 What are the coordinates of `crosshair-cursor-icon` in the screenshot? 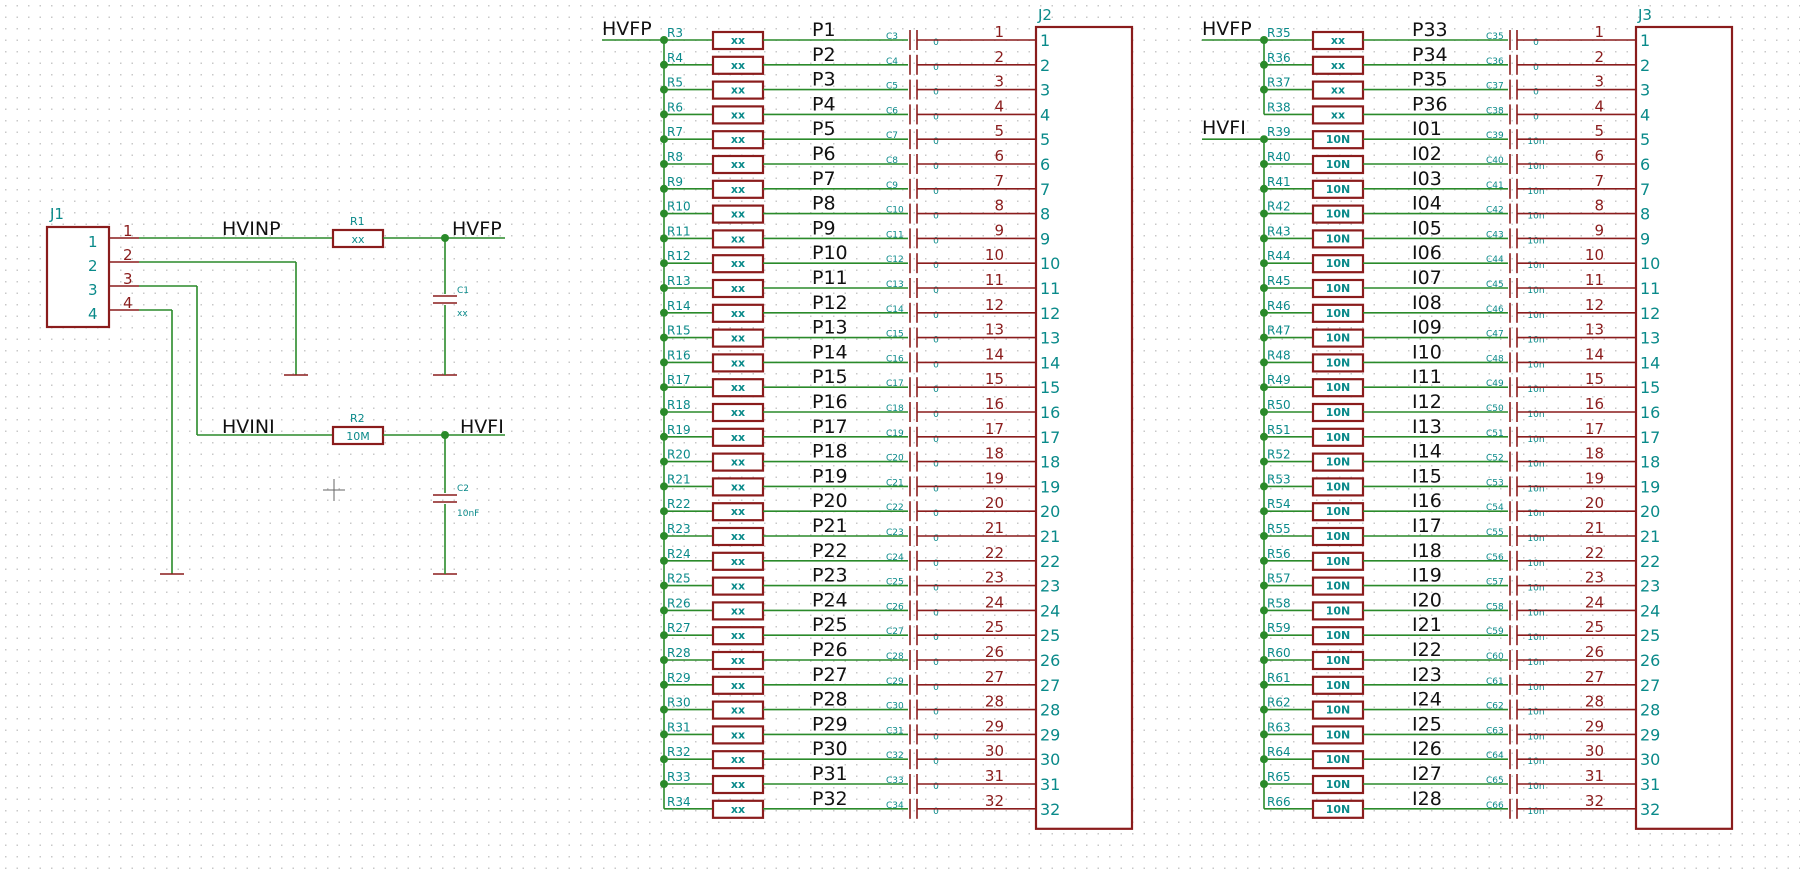 It's located at (334, 490).